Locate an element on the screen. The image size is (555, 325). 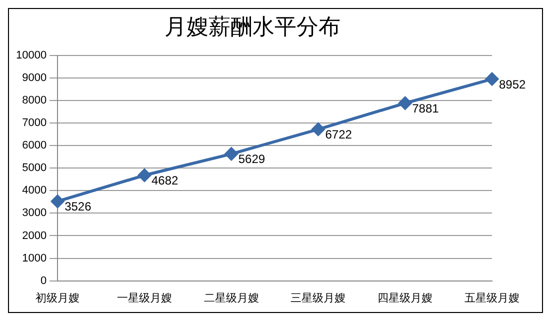
y-tick-label: 7000 is located at coordinates (34, 123).